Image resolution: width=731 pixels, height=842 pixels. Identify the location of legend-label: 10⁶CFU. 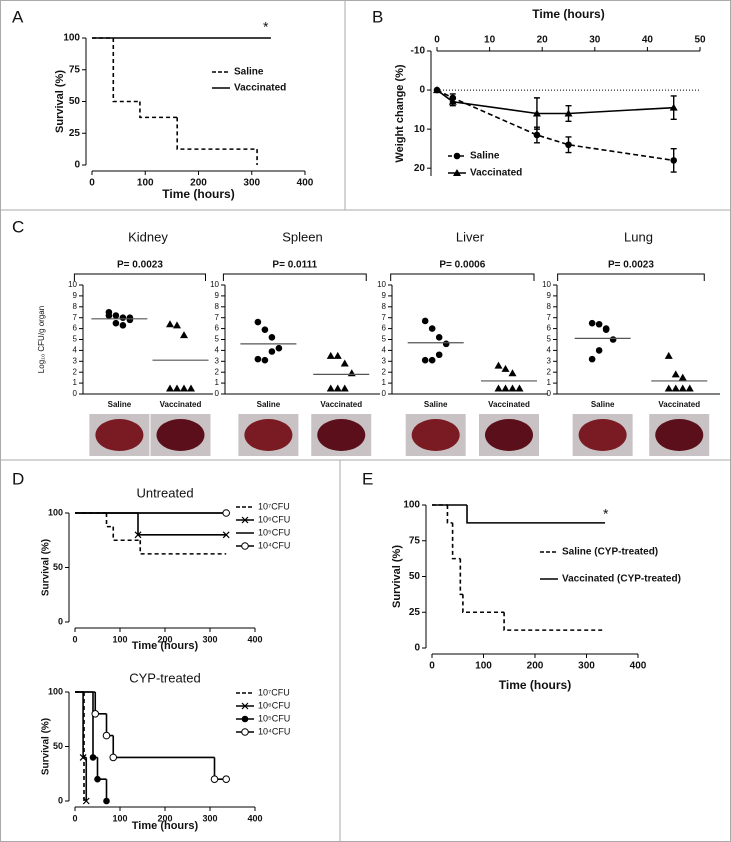
(274, 519).